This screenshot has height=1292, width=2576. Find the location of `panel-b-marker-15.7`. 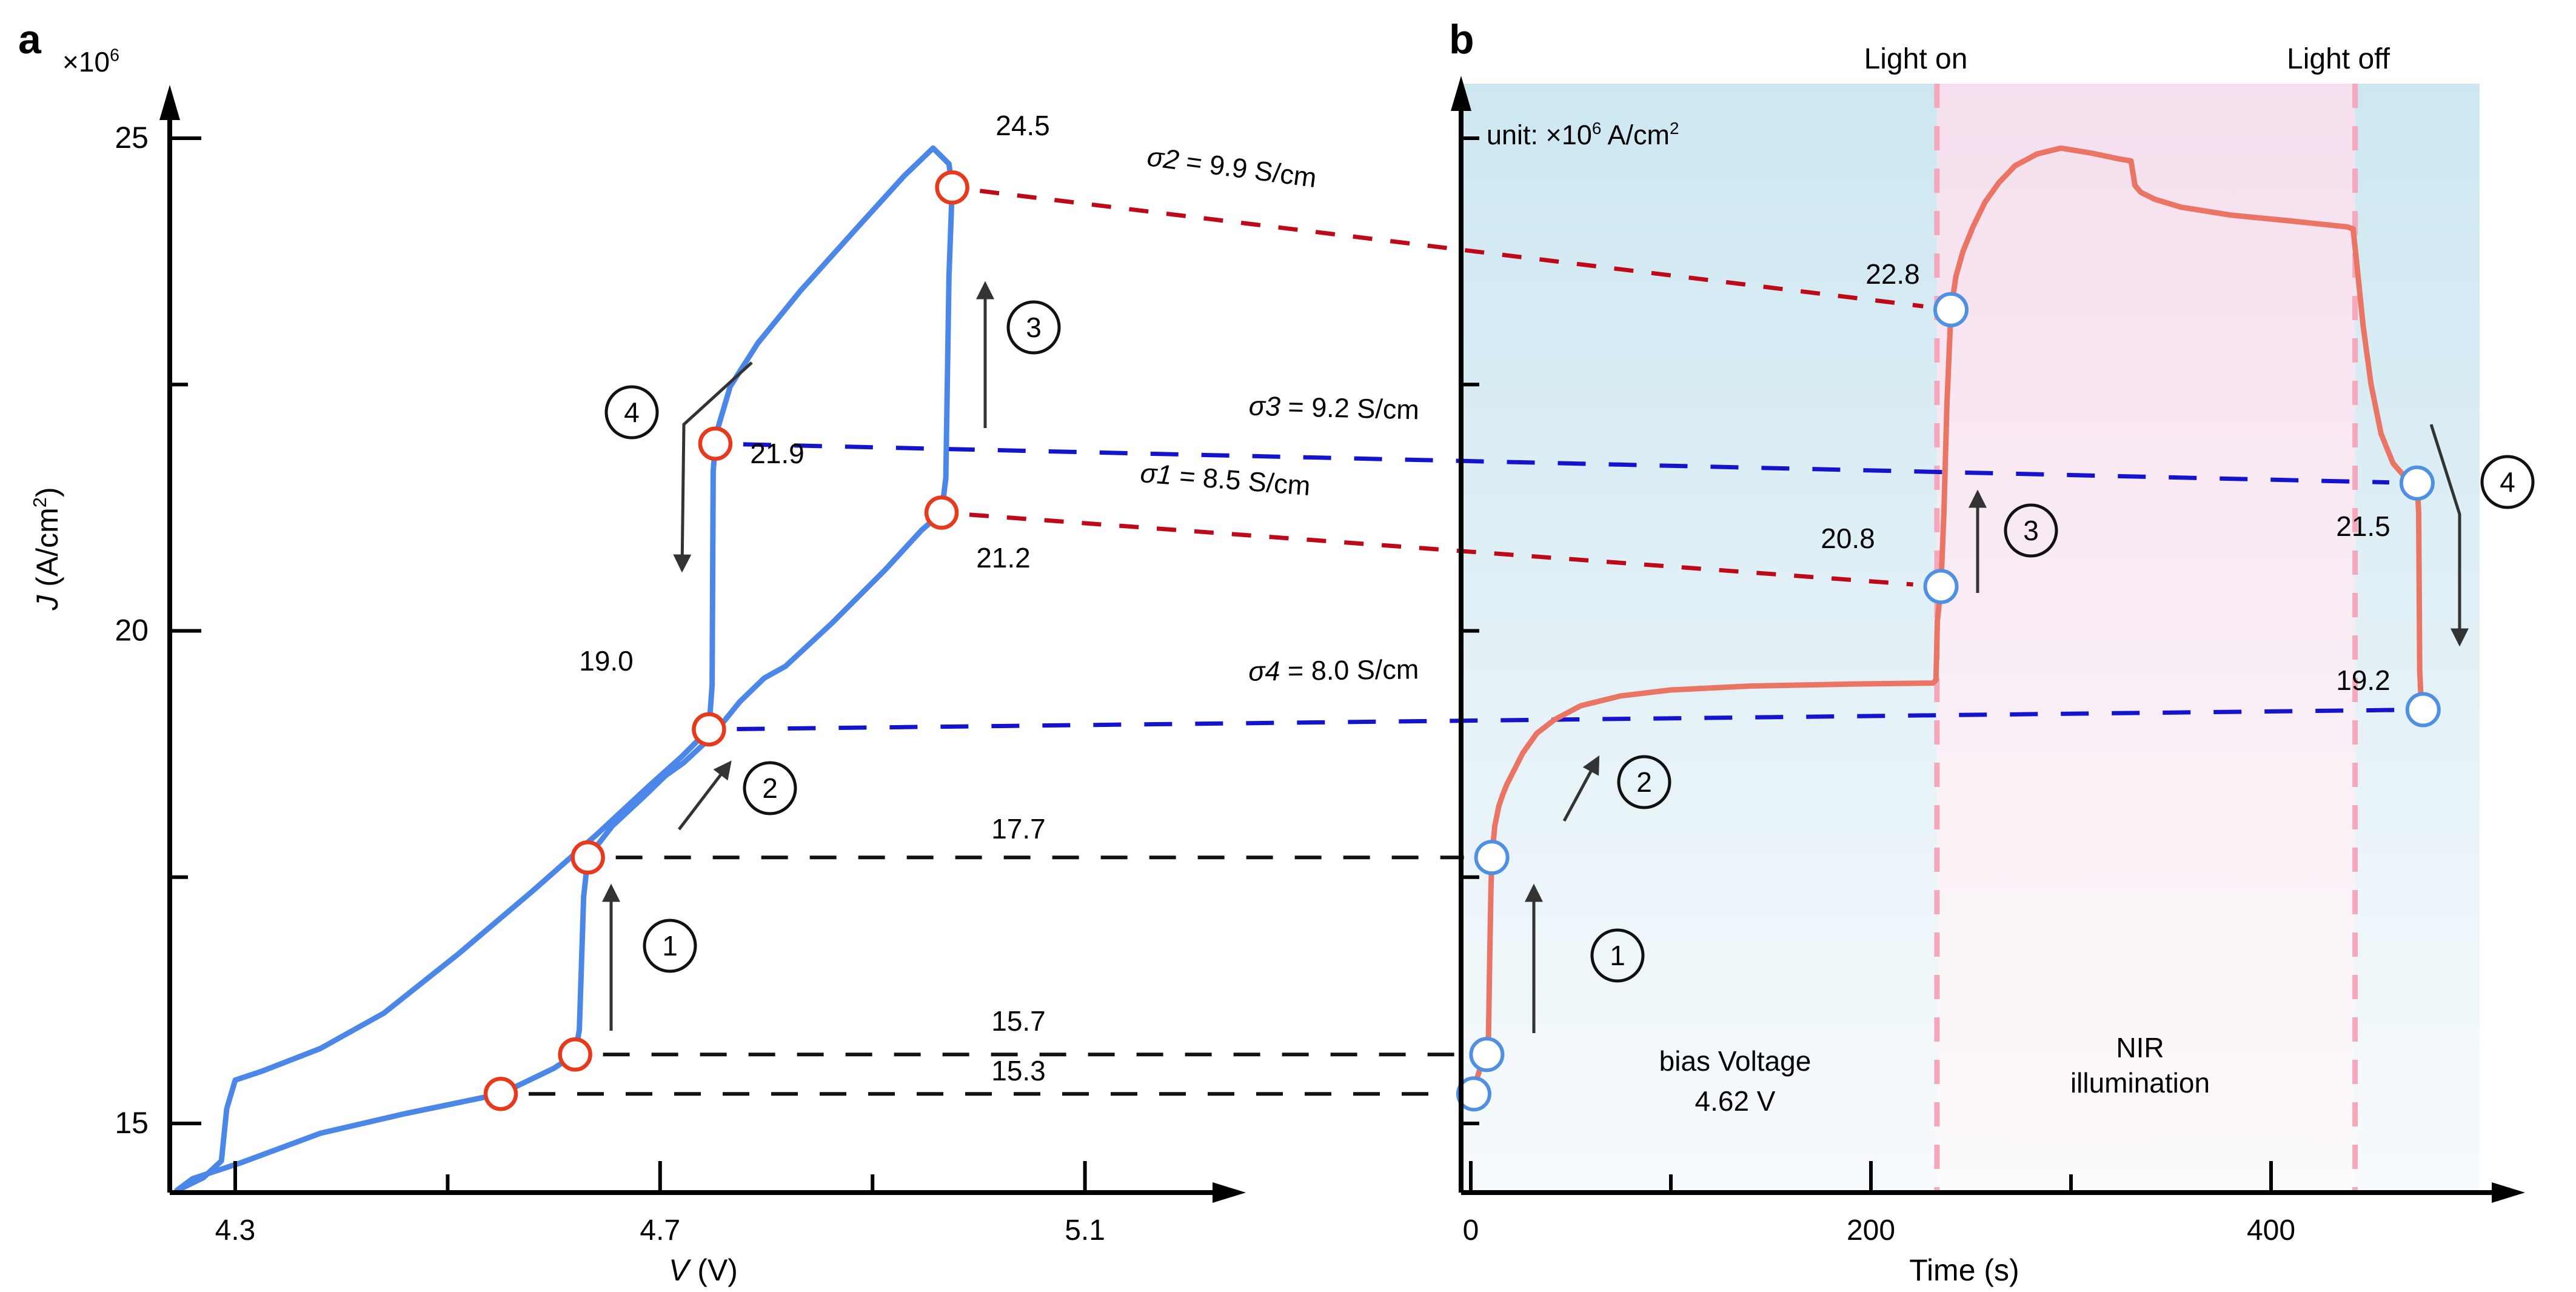

panel-b-marker-15.7 is located at coordinates (1487, 1055).